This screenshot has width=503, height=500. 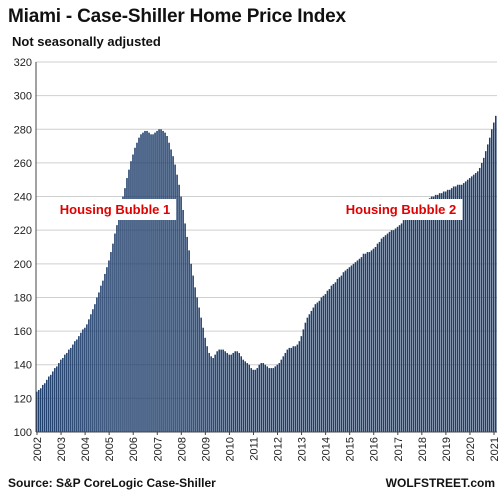 I want to click on y-tick-label: 320, so click(x=23, y=63).